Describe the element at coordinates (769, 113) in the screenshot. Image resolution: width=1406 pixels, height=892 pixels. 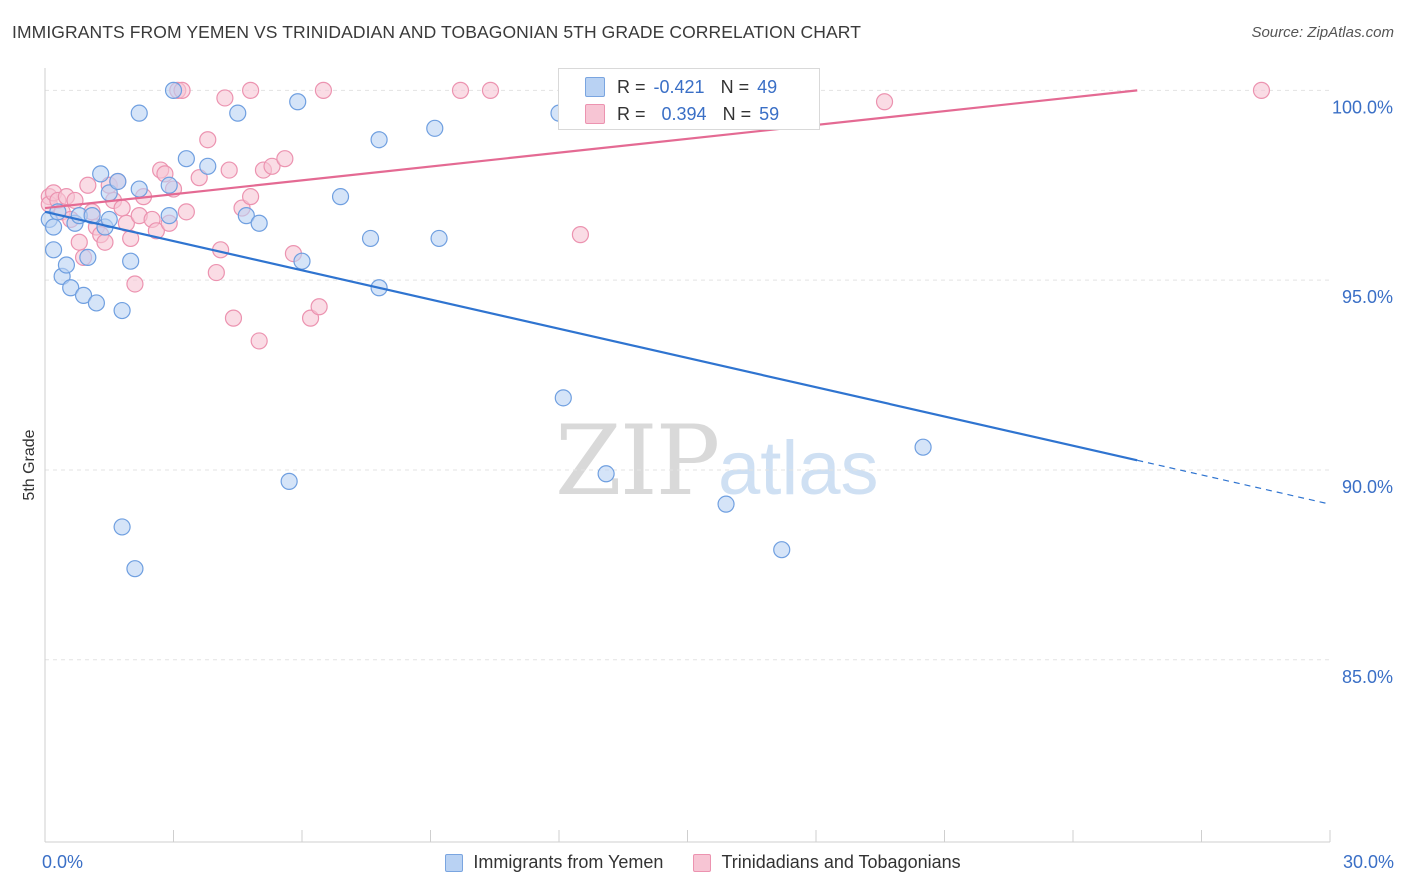
I see `legend-n-value-trinidadian: 59` at that location.